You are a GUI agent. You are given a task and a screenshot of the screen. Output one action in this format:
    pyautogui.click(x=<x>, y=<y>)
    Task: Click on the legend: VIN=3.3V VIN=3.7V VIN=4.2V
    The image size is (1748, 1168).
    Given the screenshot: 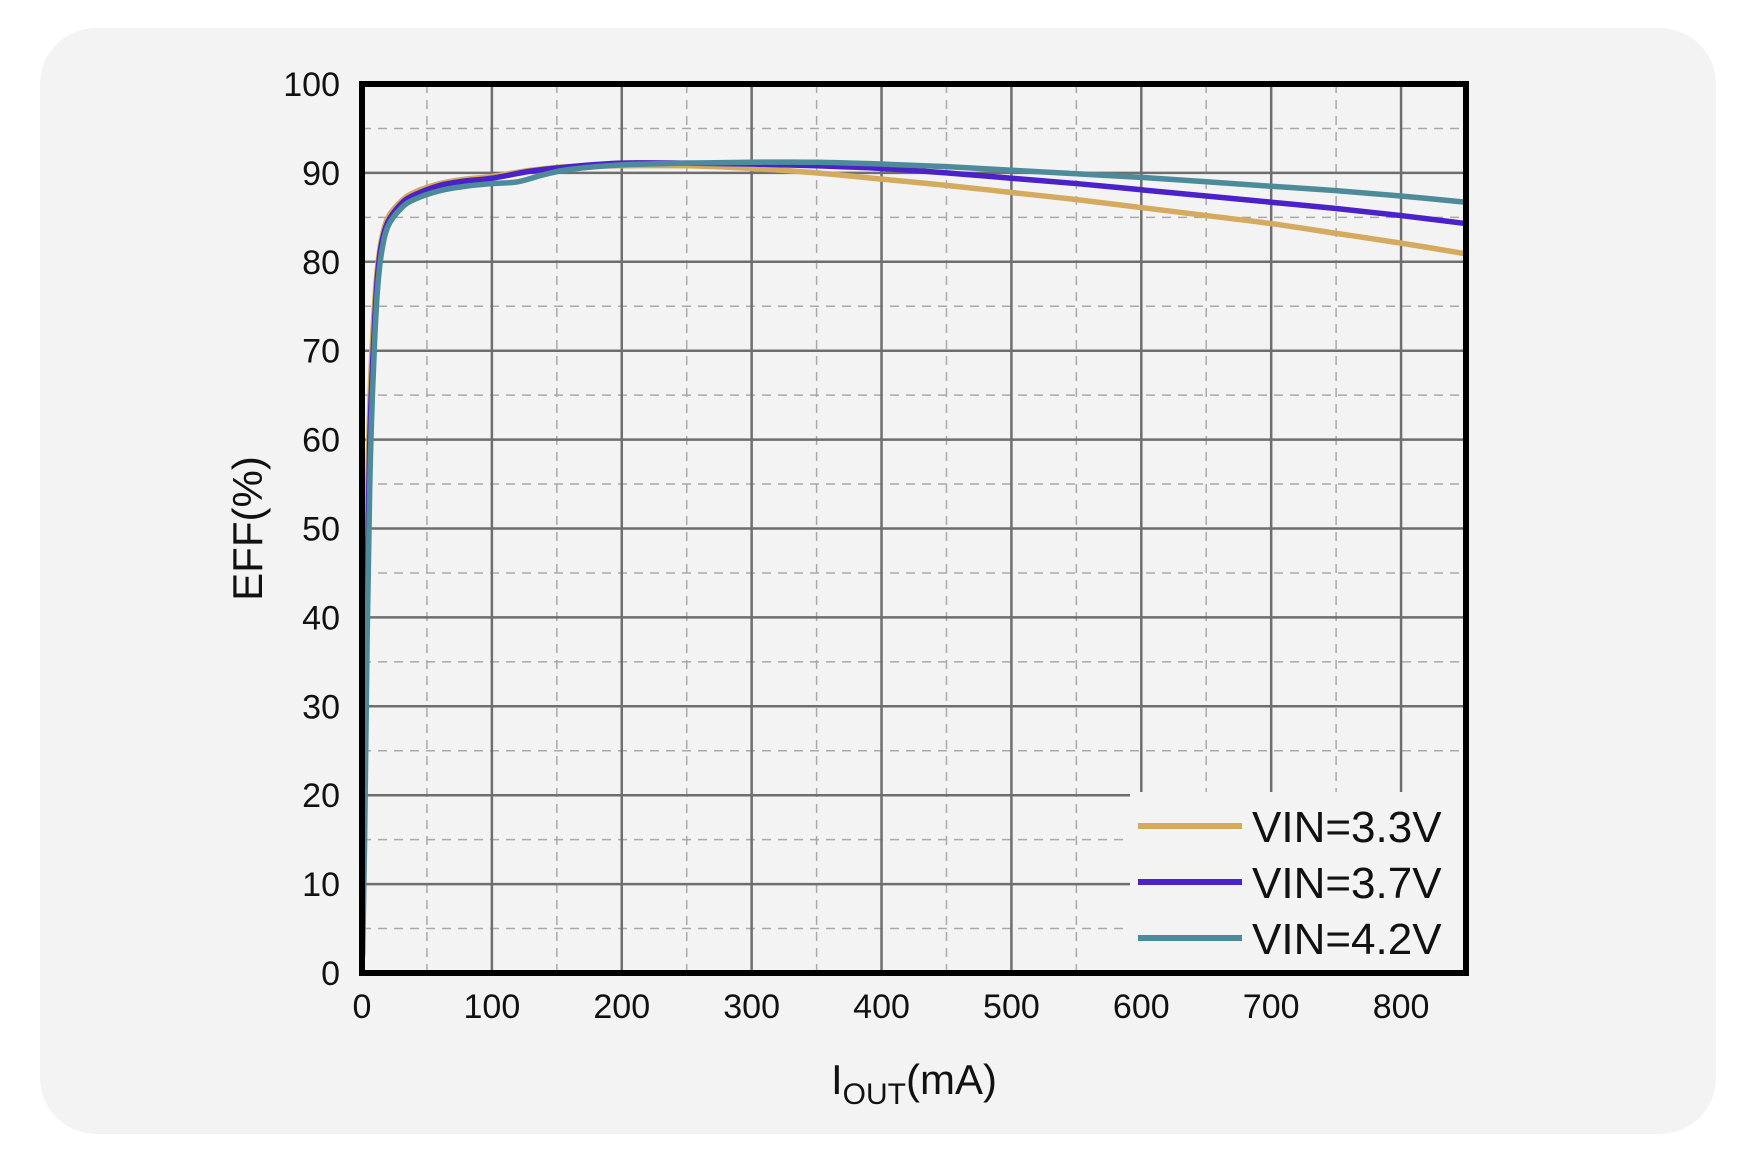 What is the action you would take?
    pyautogui.click(x=1298, y=882)
    